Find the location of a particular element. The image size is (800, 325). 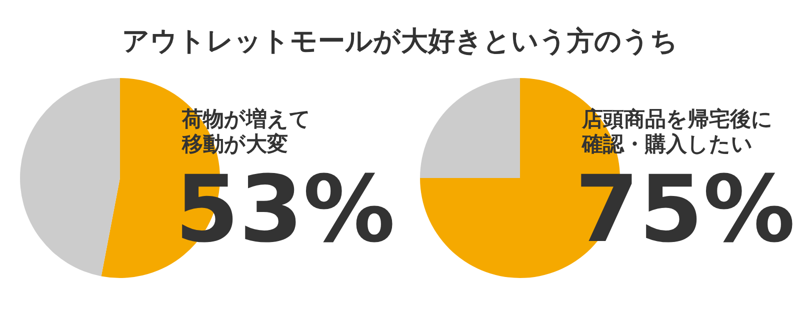

text: アウトレットモールが大好きという方のうち is located at coordinates (400, 41).